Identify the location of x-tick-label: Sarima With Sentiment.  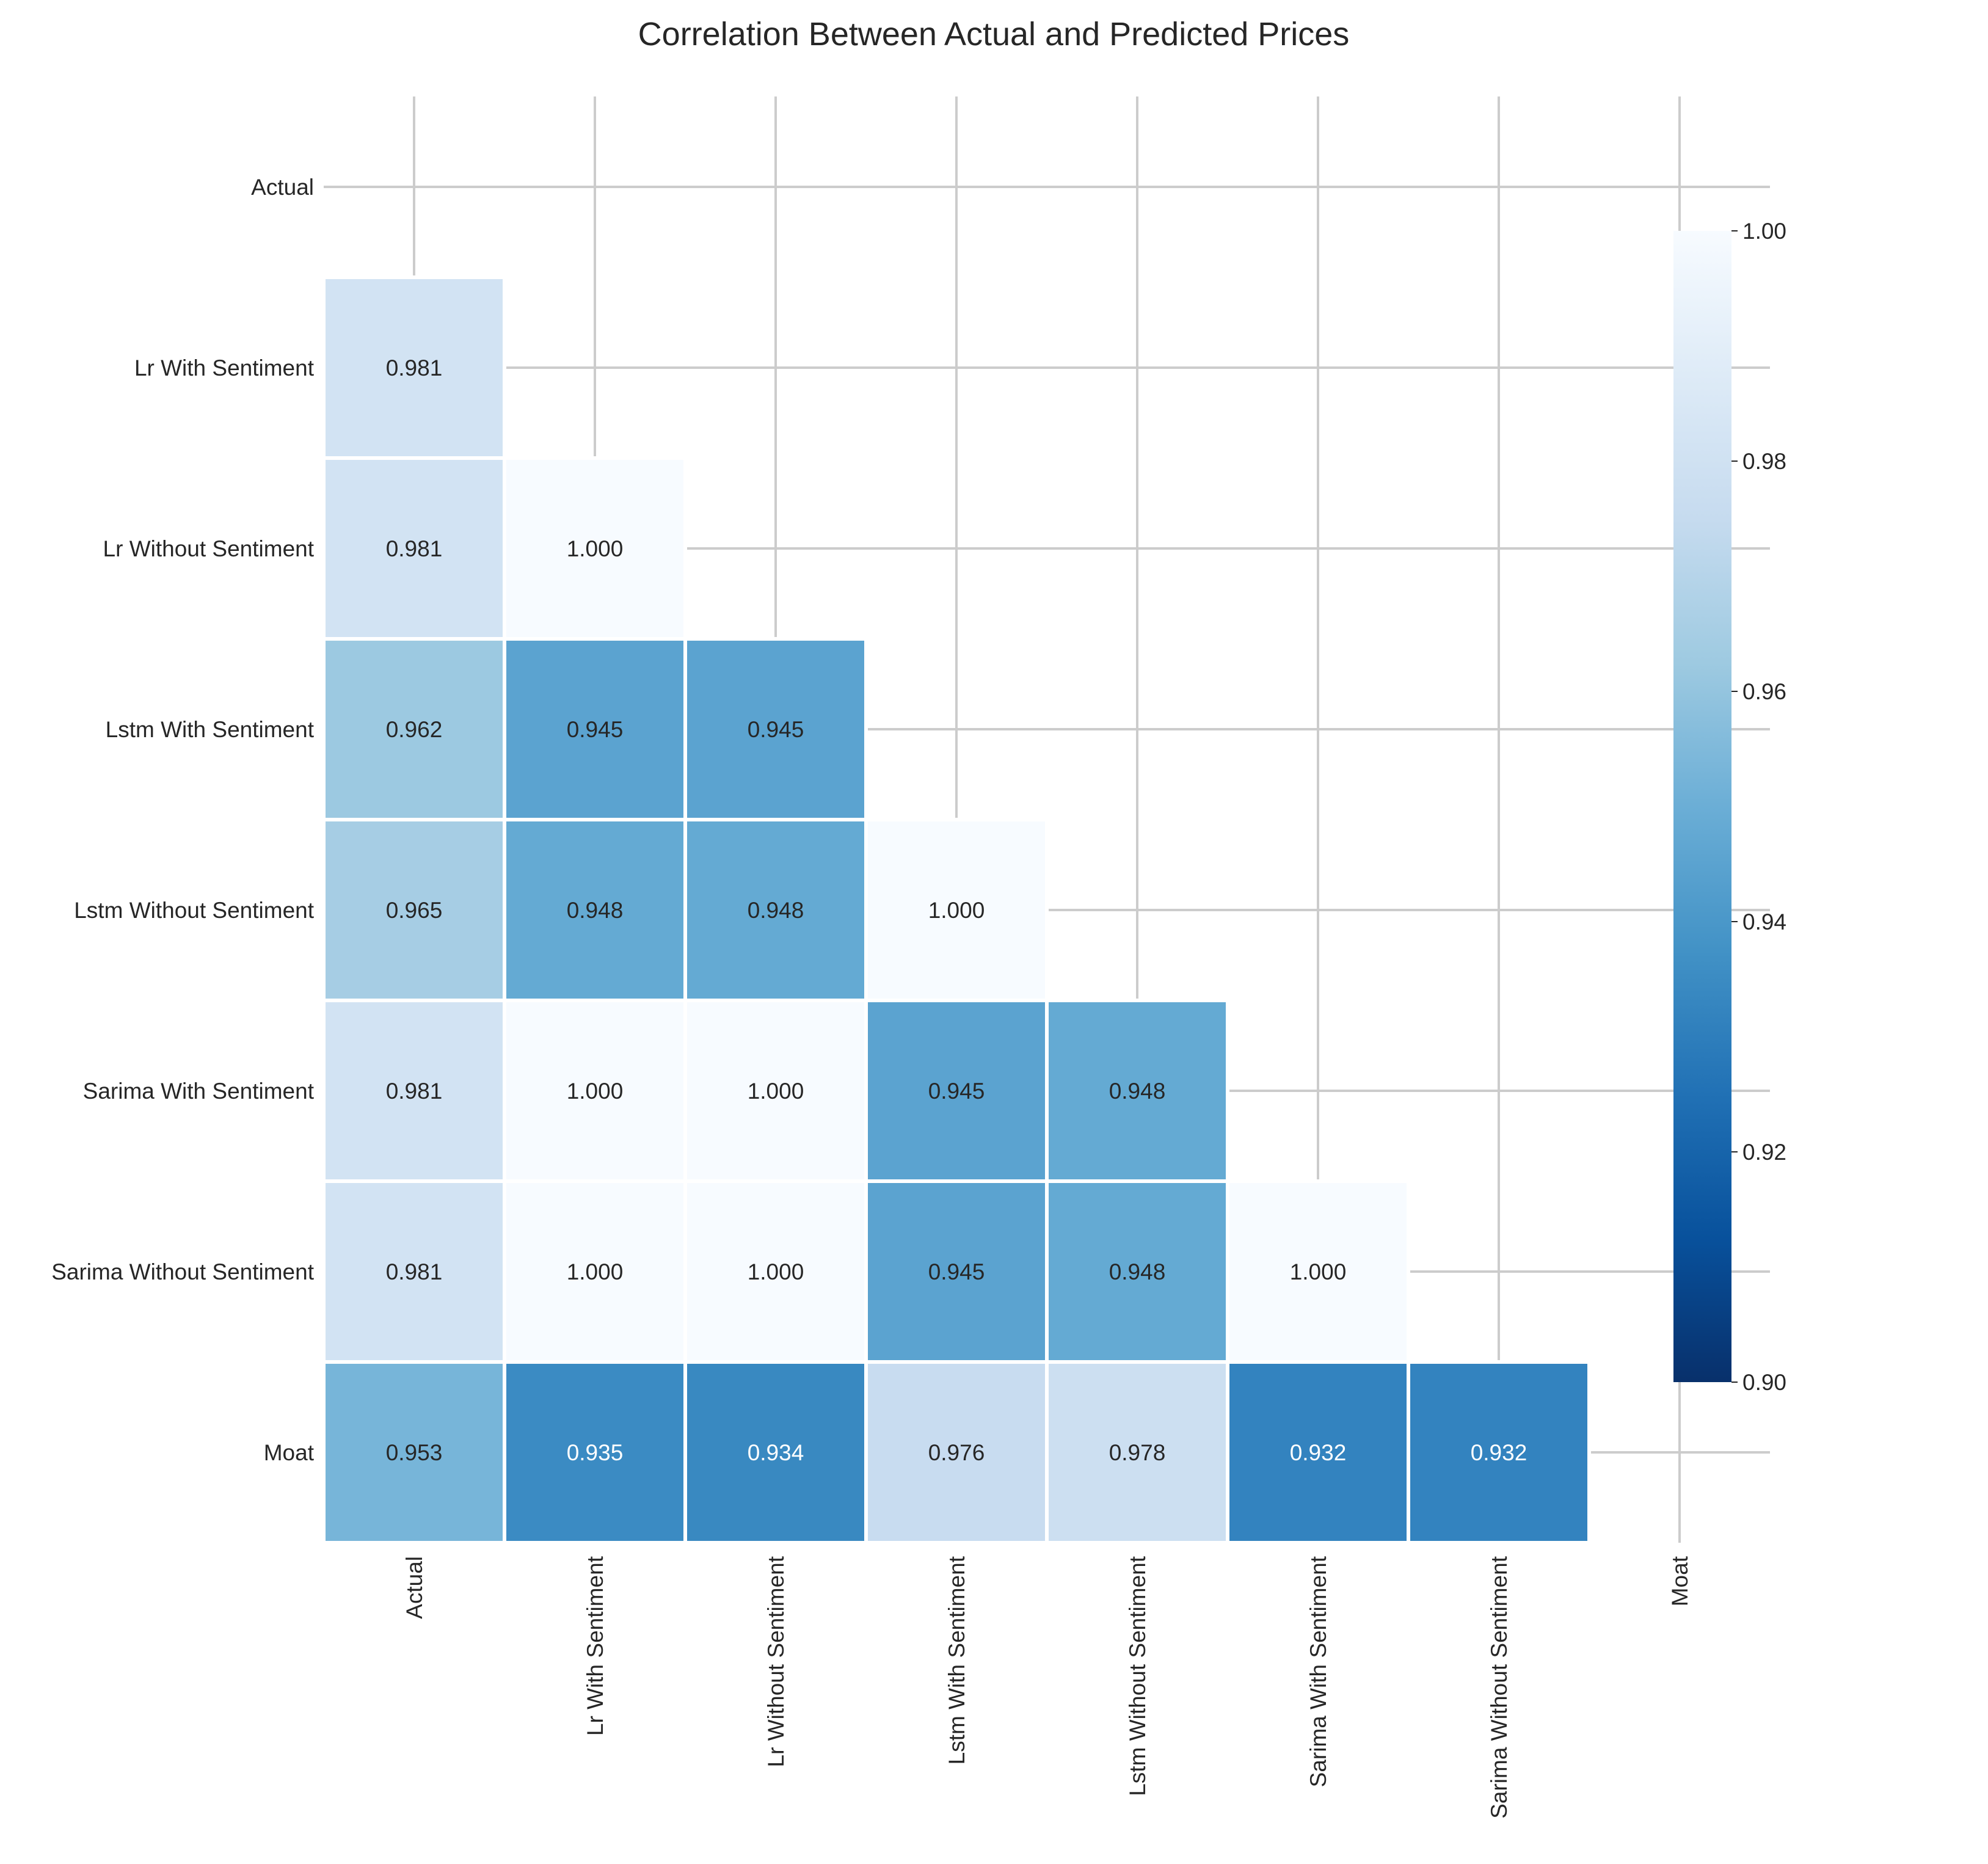
(1318, 1671).